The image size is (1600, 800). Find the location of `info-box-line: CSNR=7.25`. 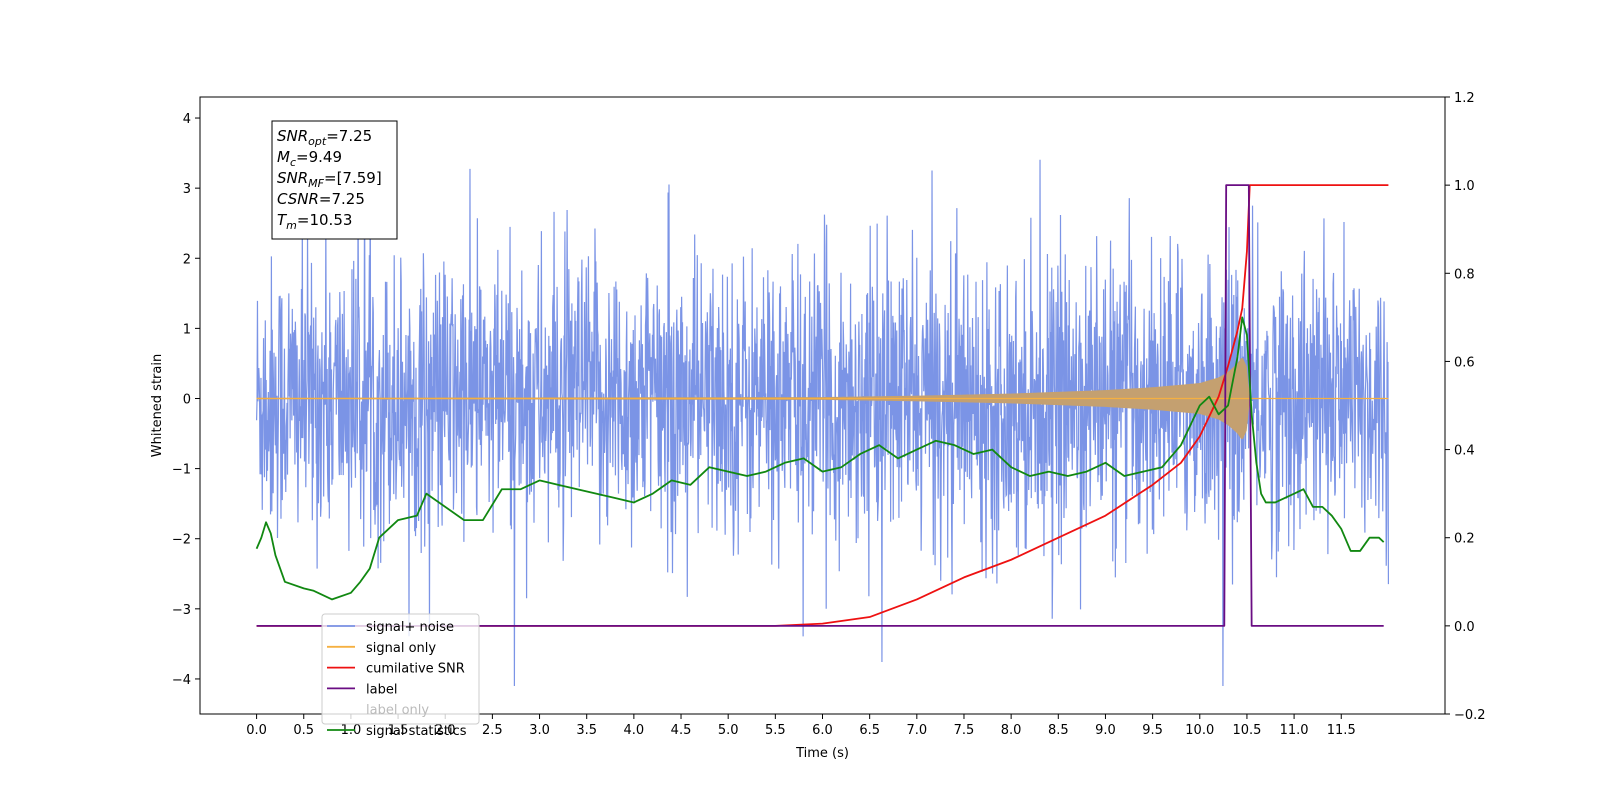

info-box-line: CSNR=7.25 is located at coordinates (321, 199).